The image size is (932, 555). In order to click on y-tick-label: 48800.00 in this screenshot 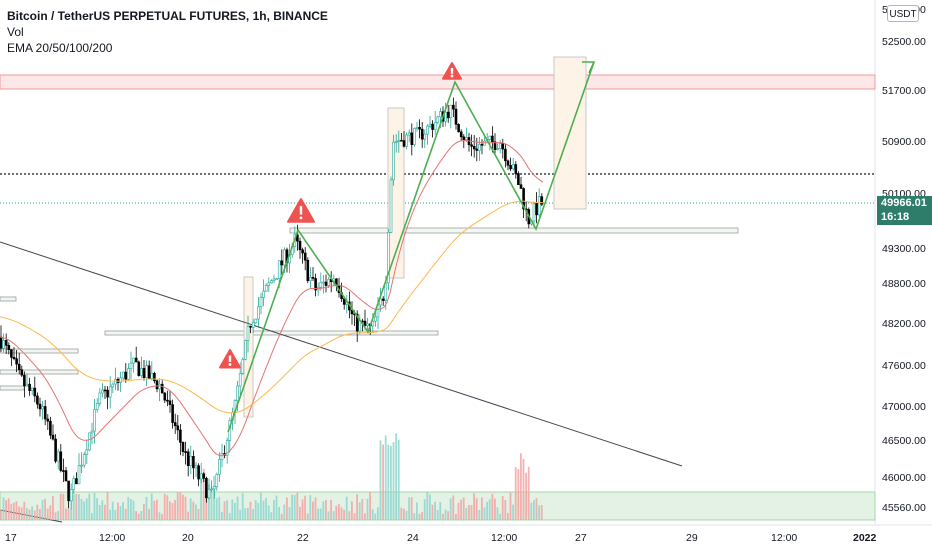, I will do `click(904, 284)`.